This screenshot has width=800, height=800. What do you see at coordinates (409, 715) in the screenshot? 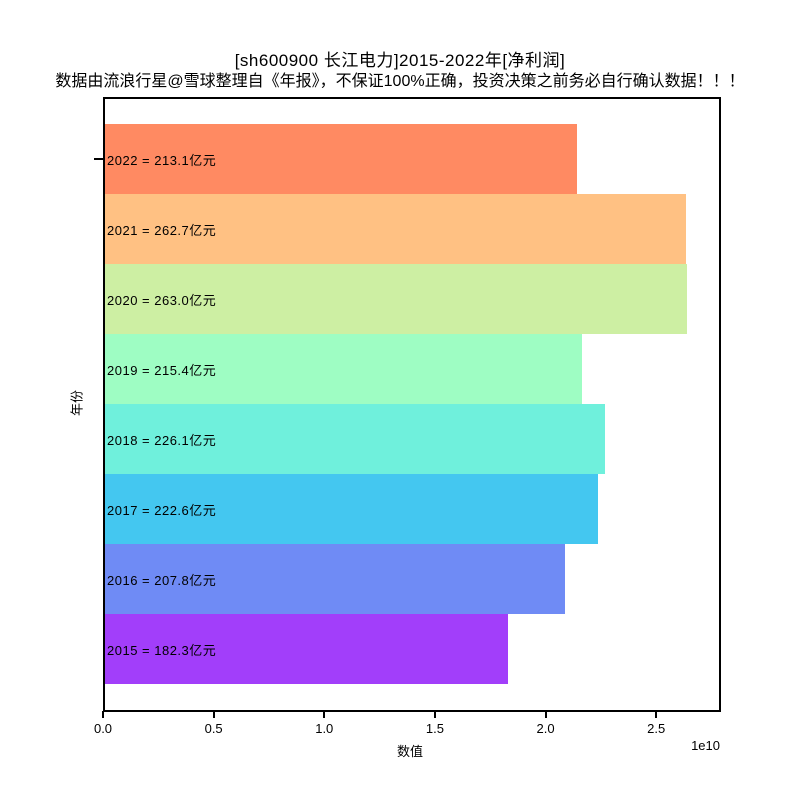
I see `x-axis-ticks` at bounding box center [409, 715].